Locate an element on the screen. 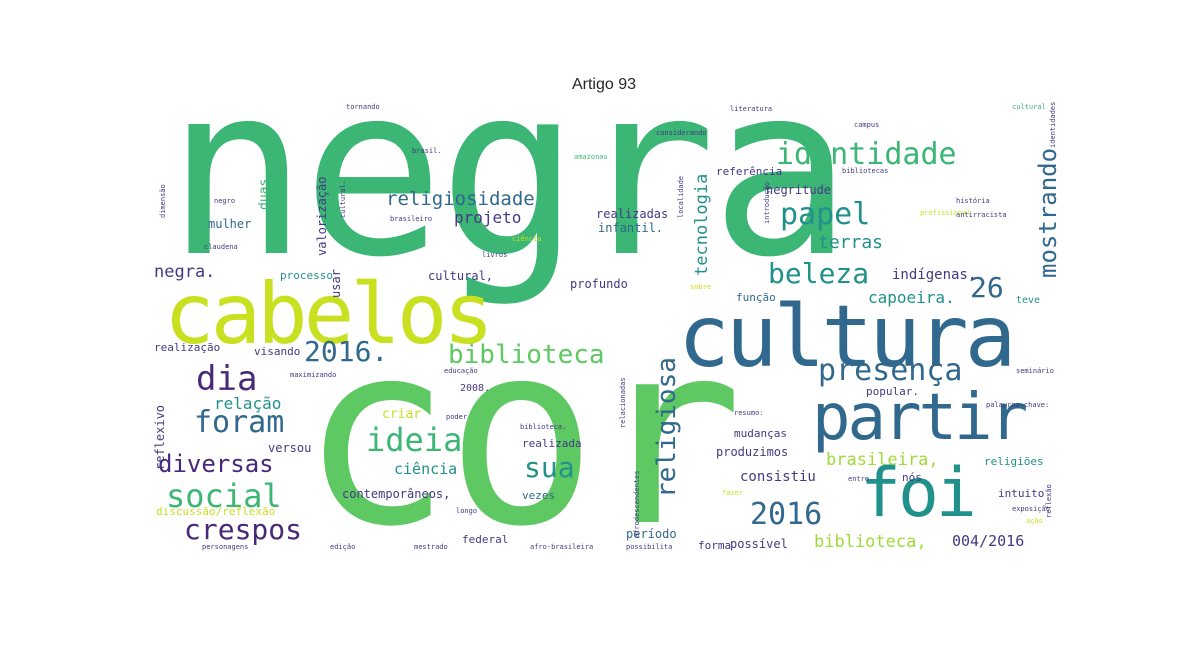  word-tornando: tornando is located at coordinates (363, 107).